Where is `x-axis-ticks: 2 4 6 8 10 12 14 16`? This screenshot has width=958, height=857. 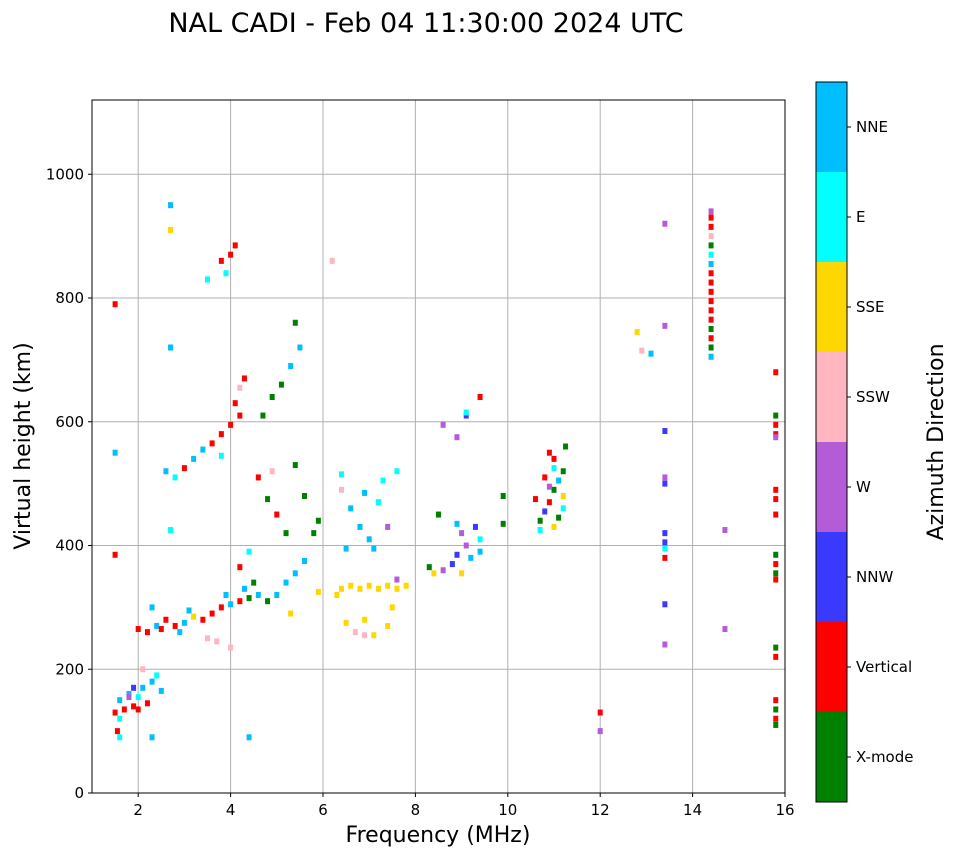 x-axis-ticks: 2 4 6 8 10 12 14 16 is located at coordinates (464, 806).